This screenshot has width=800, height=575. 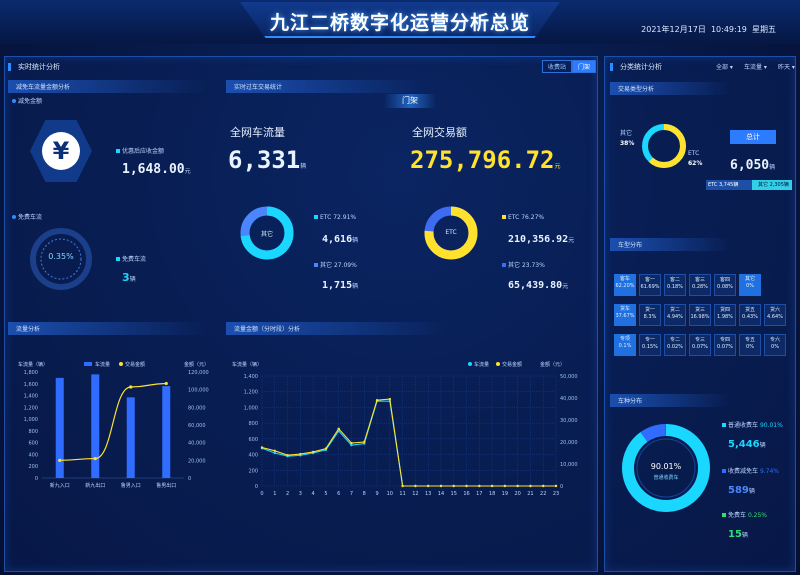 I want to click on car-center-pct: 90.01%, so click(x=666, y=466).